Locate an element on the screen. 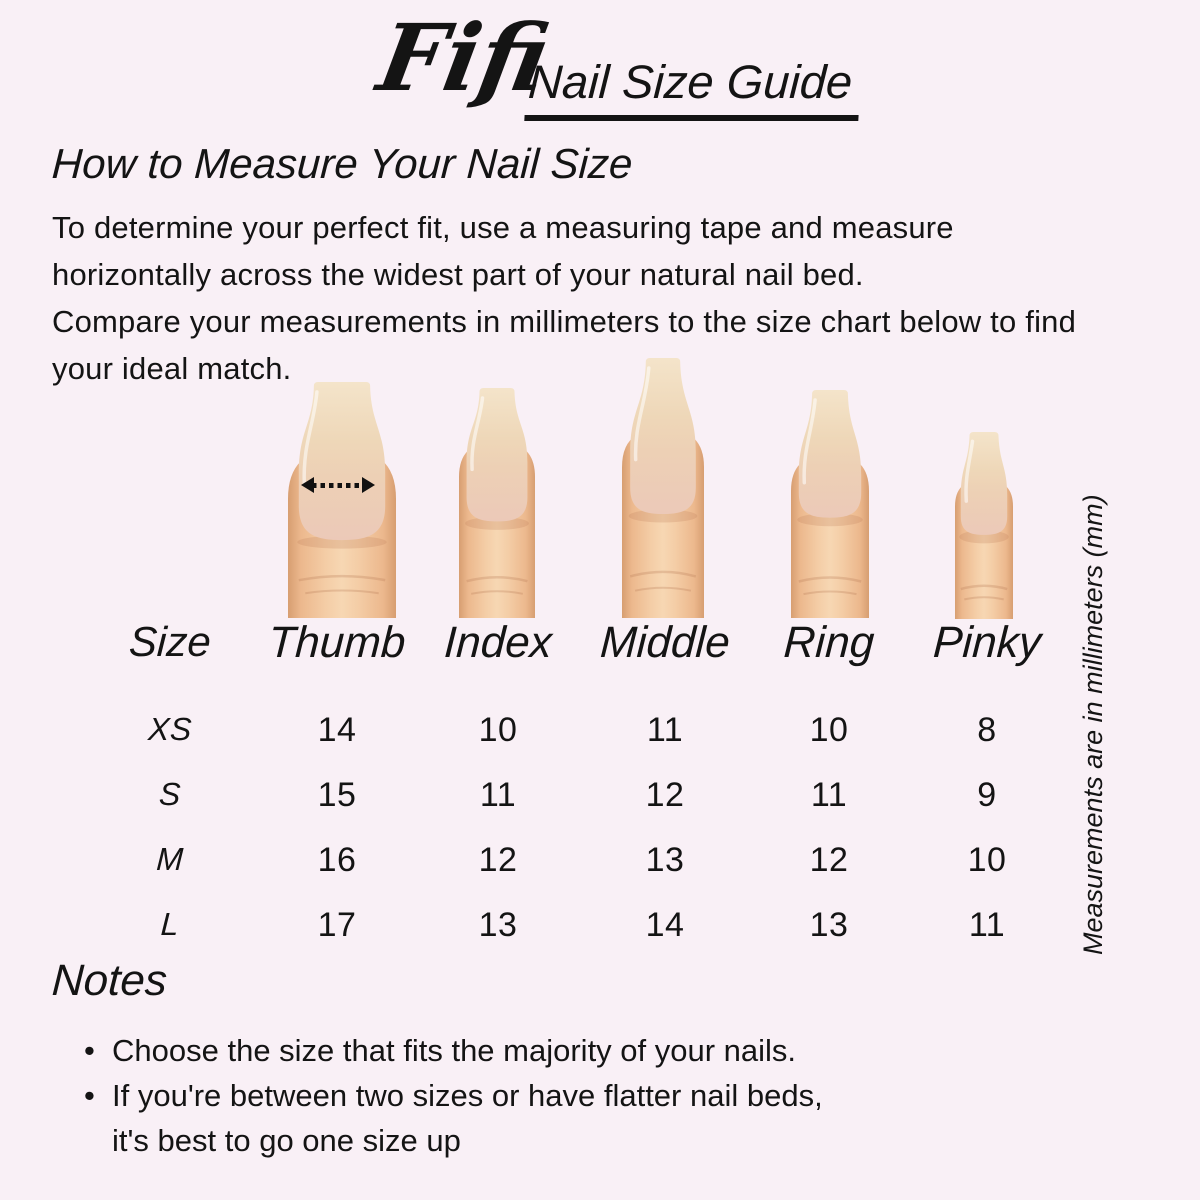 The image size is (1200, 1200). arrow-left-head is located at coordinates (307, 485).